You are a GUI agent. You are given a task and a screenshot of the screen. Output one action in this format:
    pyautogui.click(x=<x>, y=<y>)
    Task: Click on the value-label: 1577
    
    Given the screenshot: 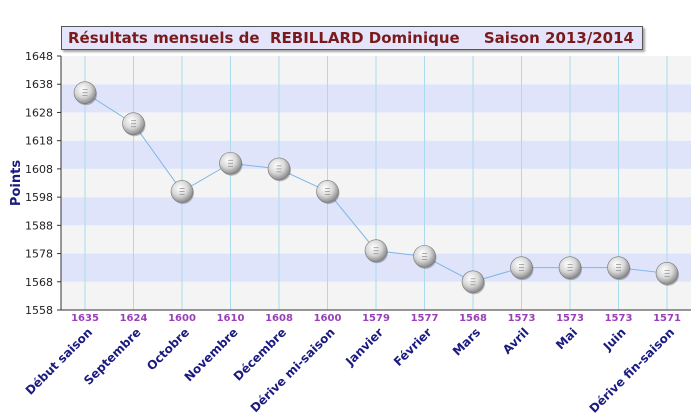 What is the action you would take?
    pyautogui.click(x=425, y=318)
    